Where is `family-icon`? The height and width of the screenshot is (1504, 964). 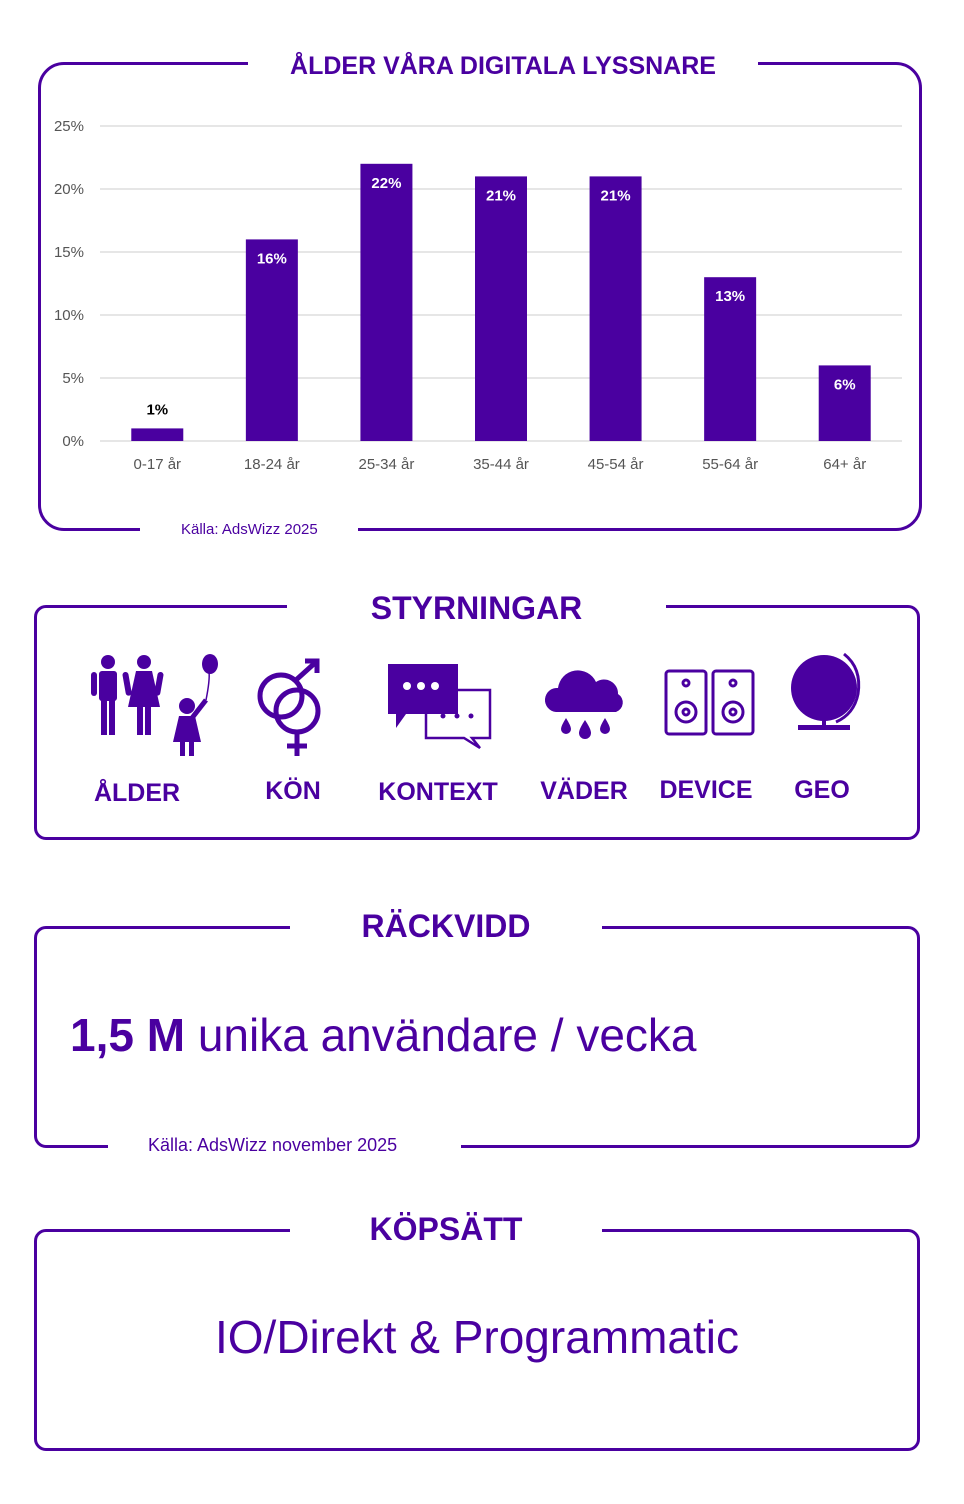 family-icon is located at coordinates (154, 705).